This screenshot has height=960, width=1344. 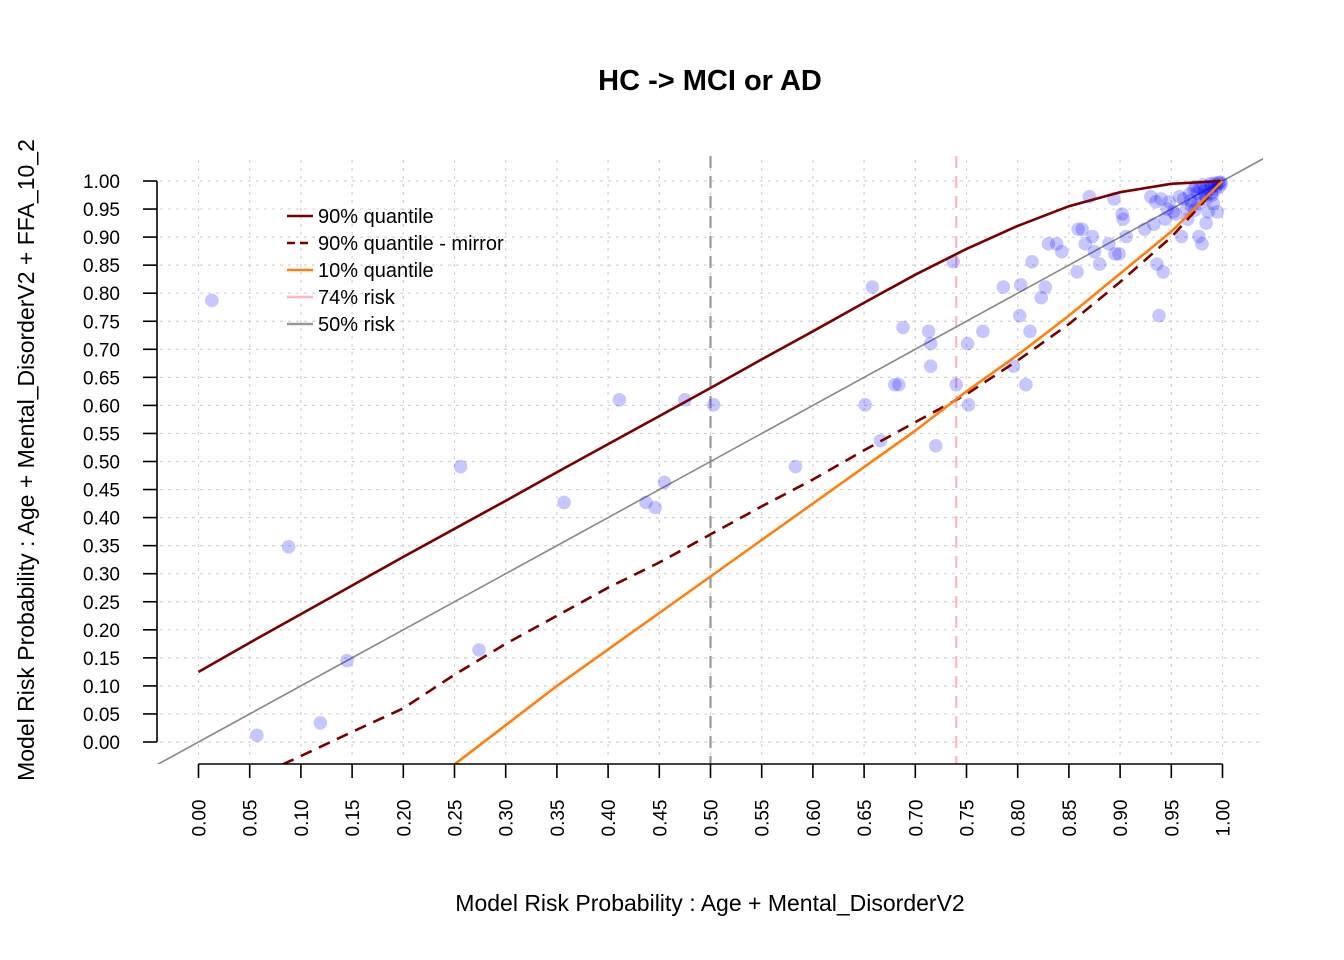 What do you see at coordinates (101, 210) in the screenshot?
I see `y-tick-label: 0.95` at bounding box center [101, 210].